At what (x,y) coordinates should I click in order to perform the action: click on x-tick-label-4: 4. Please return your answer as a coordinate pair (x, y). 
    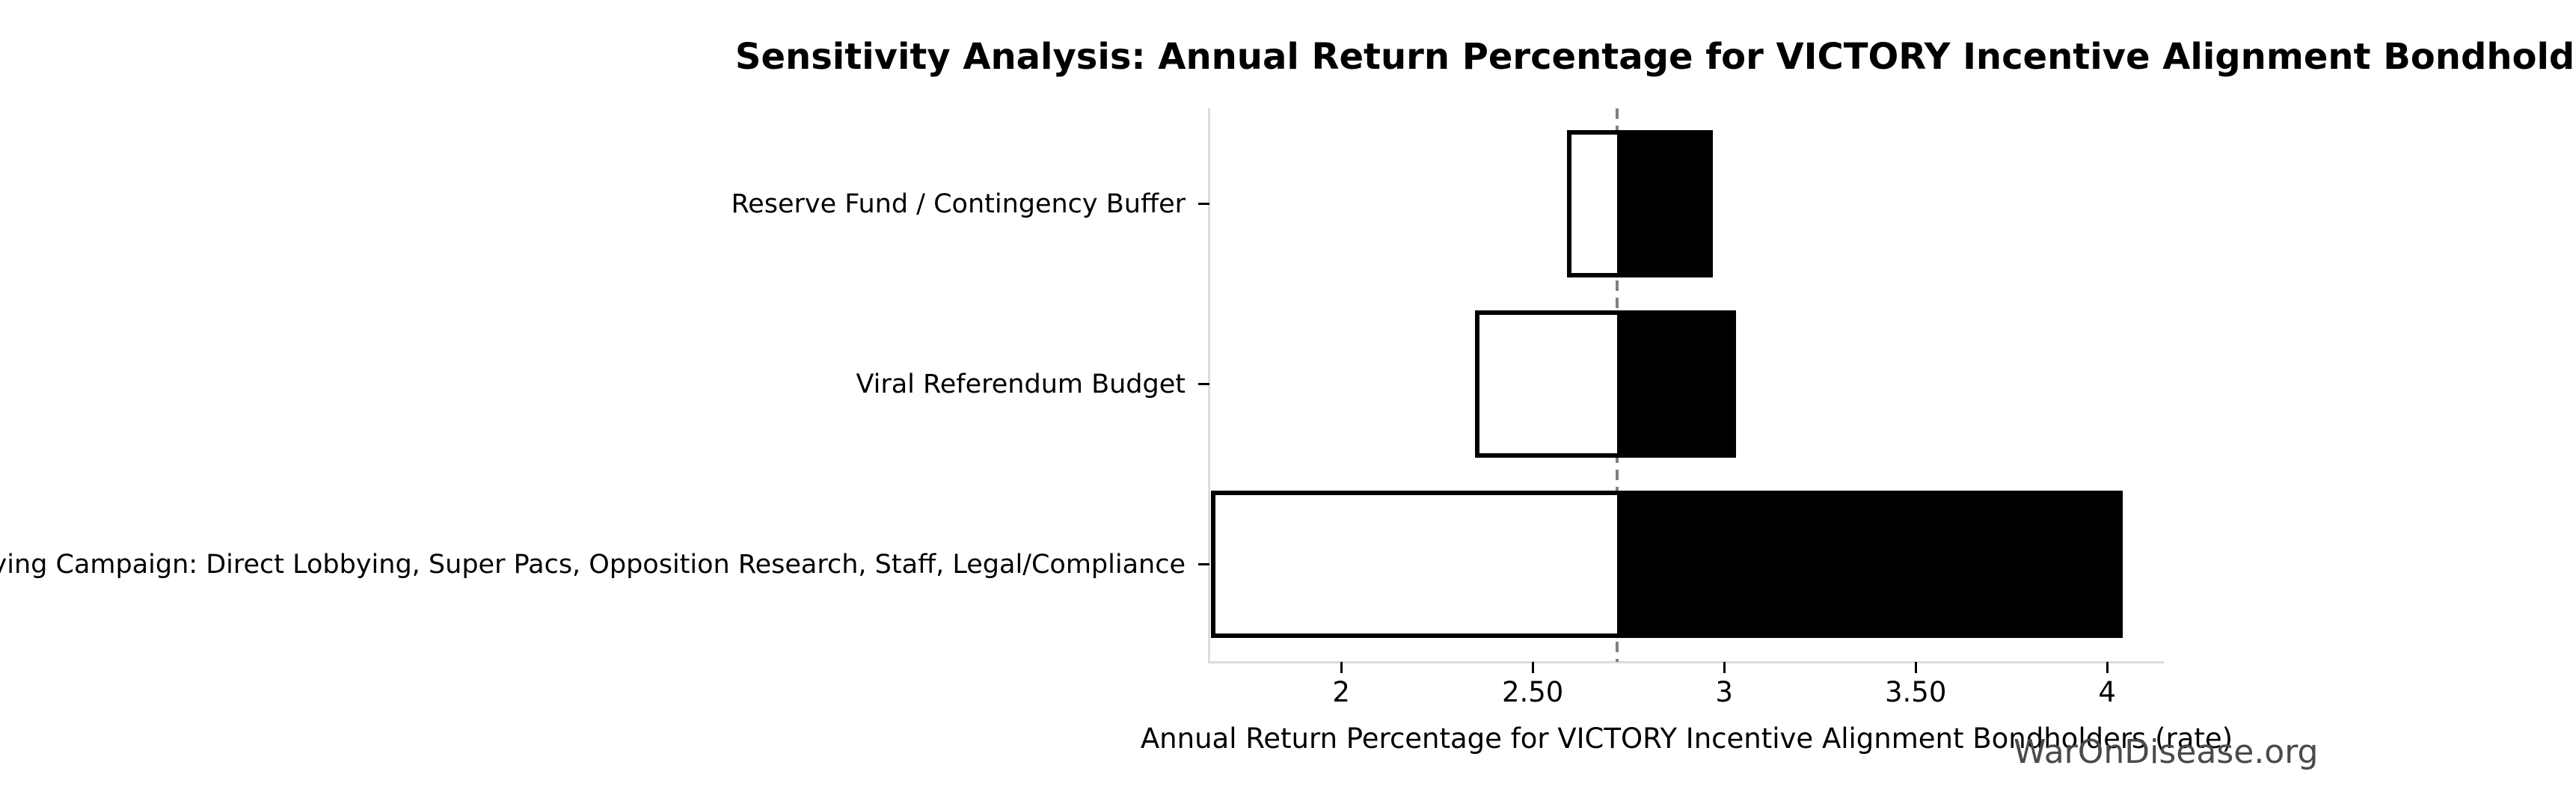
    Looking at the image, I should click on (2107, 692).